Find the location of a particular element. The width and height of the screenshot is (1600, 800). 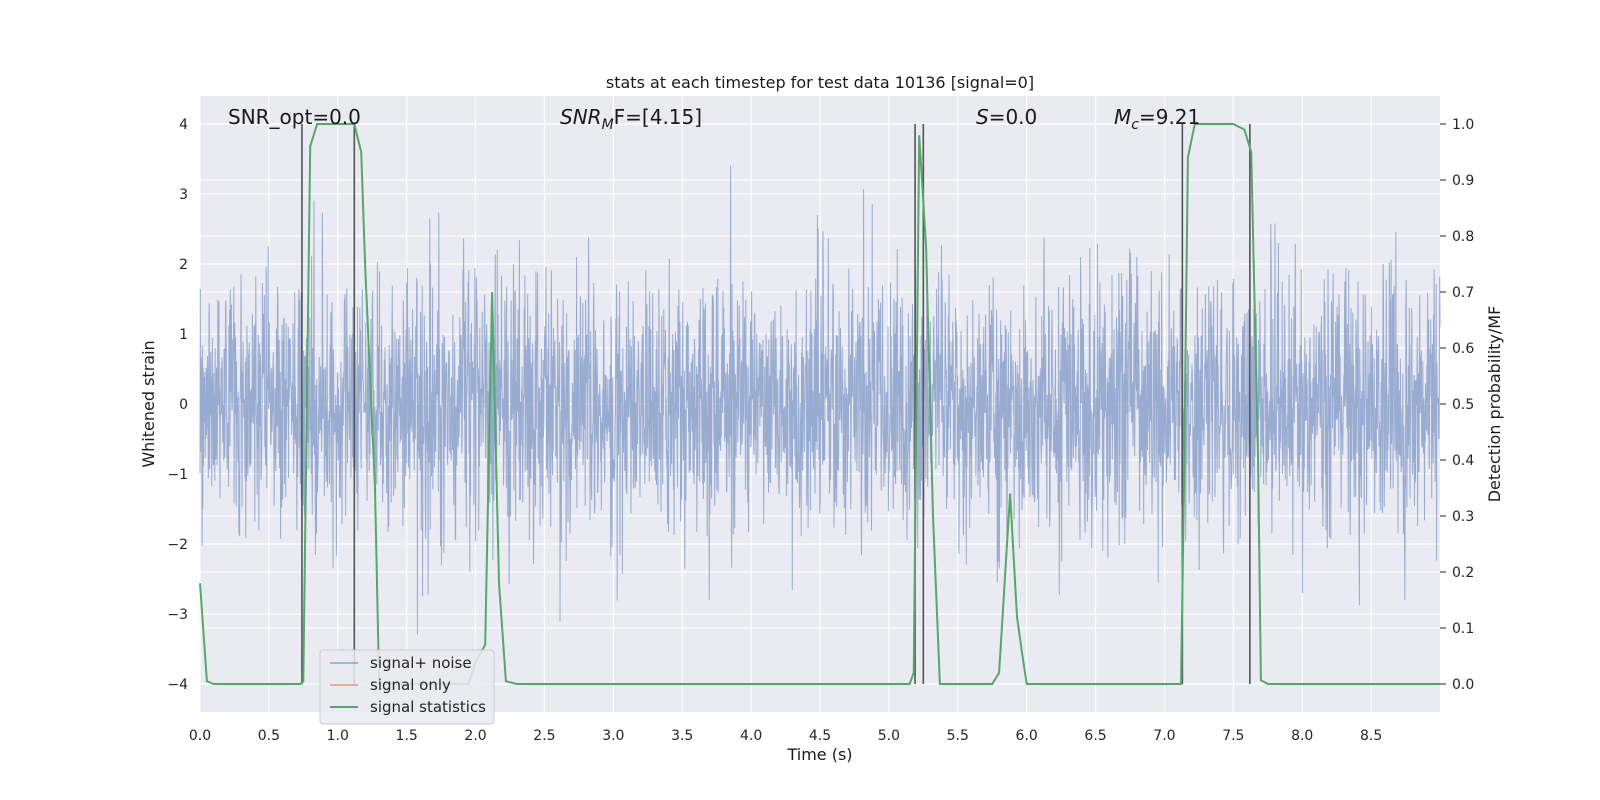

x-tick-label: 0.0 is located at coordinates (200, 736).